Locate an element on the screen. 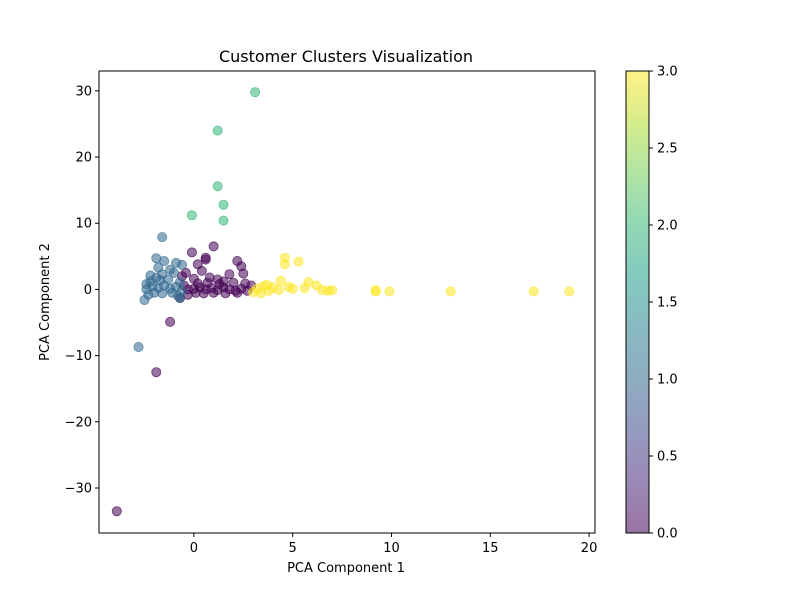 The image size is (797, 596). y-tick-label: 20 is located at coordinates (83, 158).